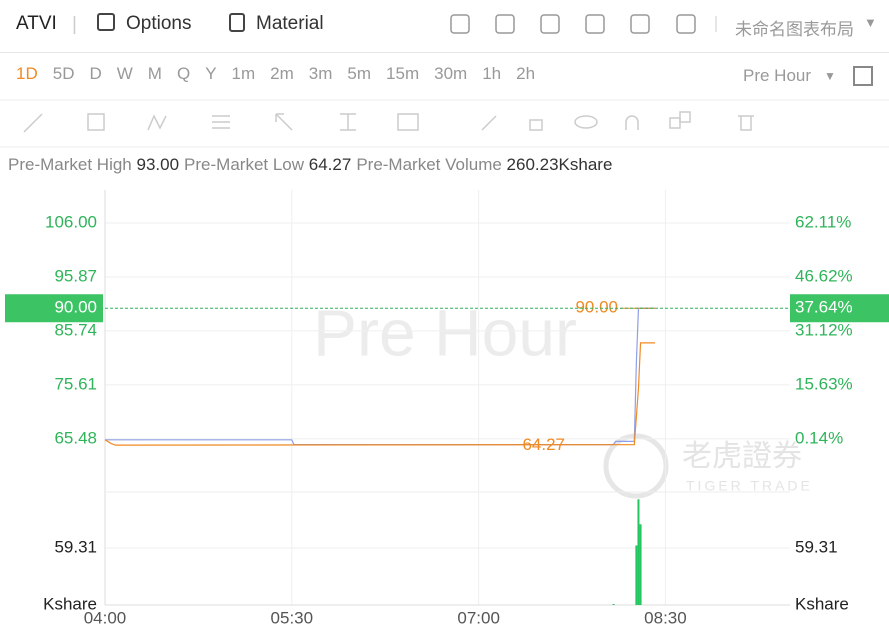  Describe the element at coordinates (75, 329) in the screenshot. I see `y-tick-label: 85.74` at that location.